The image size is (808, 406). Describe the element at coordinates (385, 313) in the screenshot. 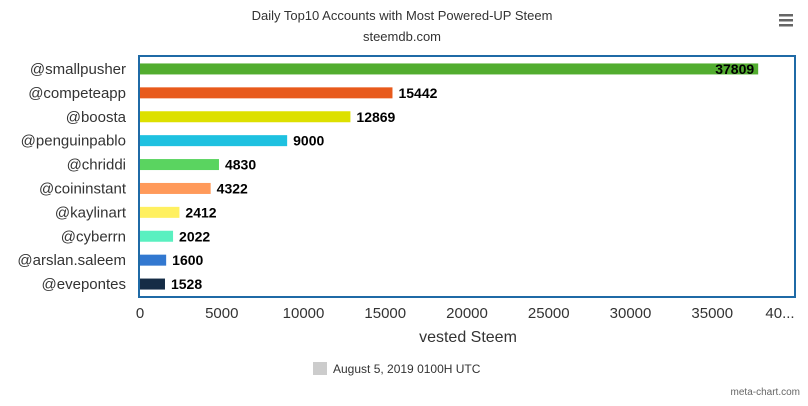

I see `x-tick-label: 15000` at that location.